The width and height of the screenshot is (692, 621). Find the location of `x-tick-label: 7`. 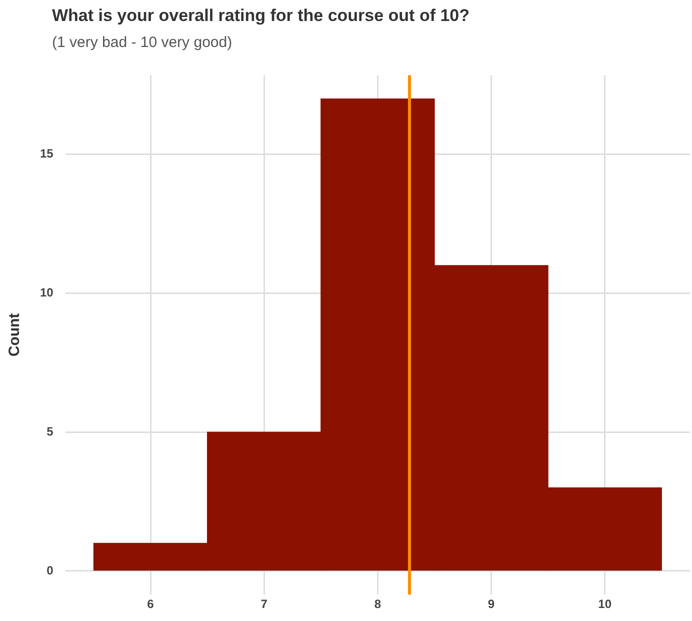

x-tick-label: 7 is located at coordinates (264, 604).